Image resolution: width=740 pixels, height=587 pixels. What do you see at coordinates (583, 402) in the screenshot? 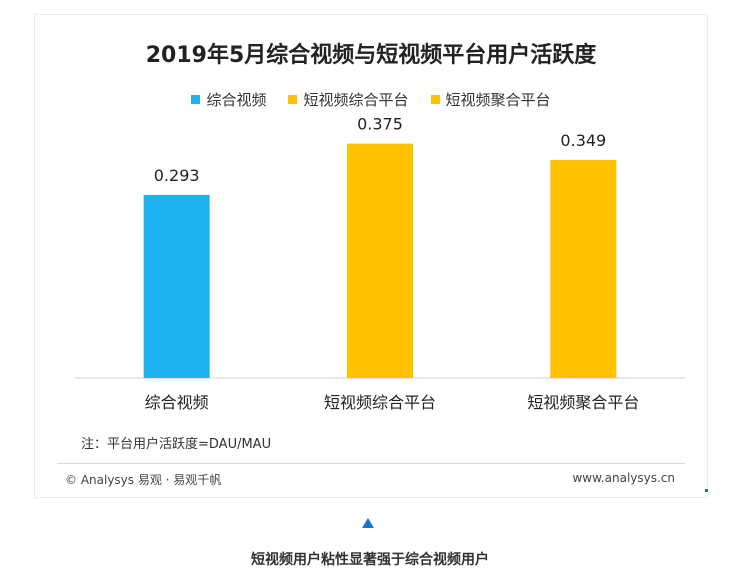
I see `x-tick-label: 短视频聚合平台` at bounding box center [583, 402].